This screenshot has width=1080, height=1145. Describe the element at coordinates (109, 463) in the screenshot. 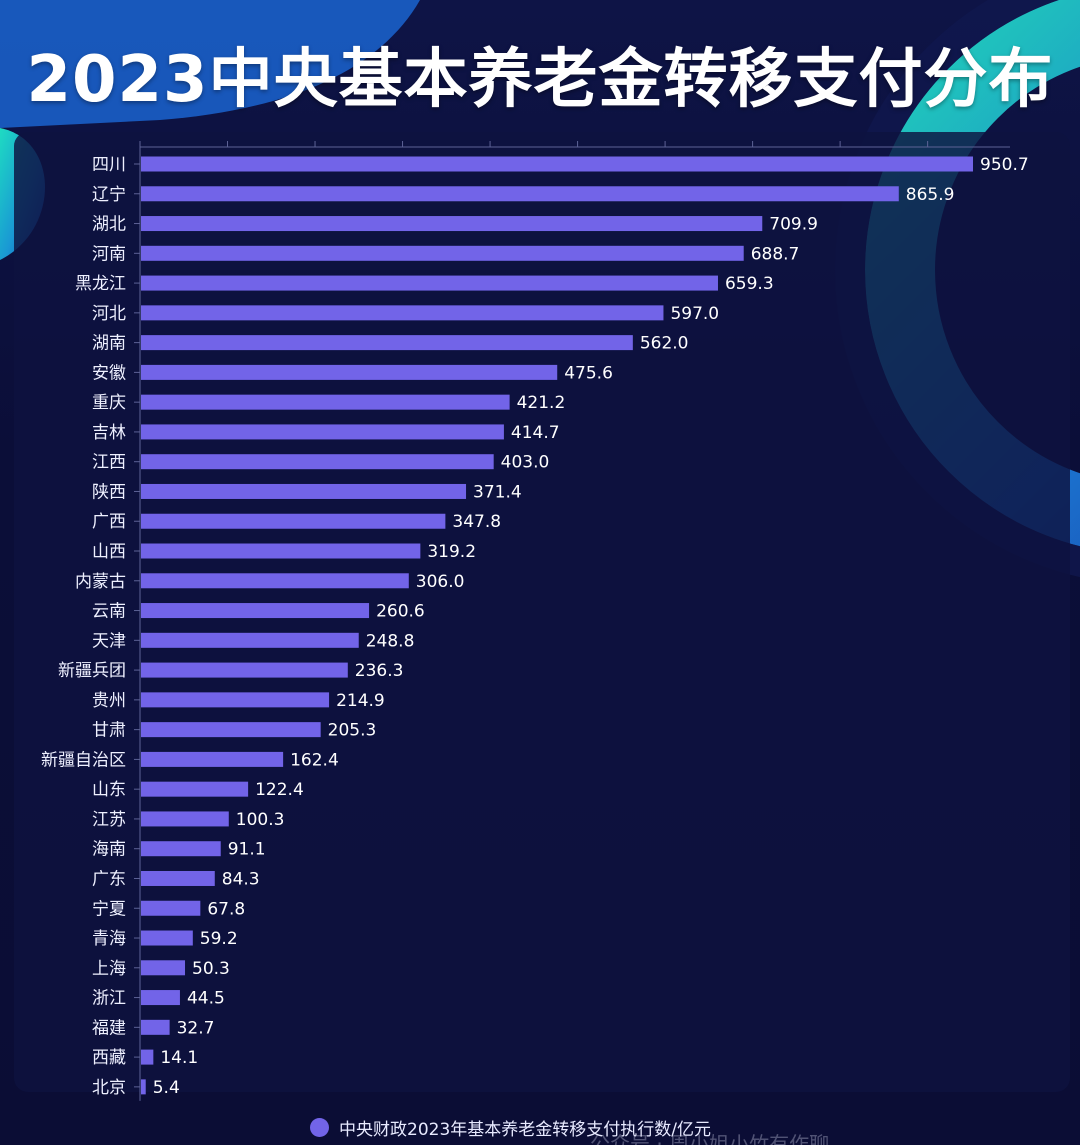

I see `category-label: 江西` at that location.